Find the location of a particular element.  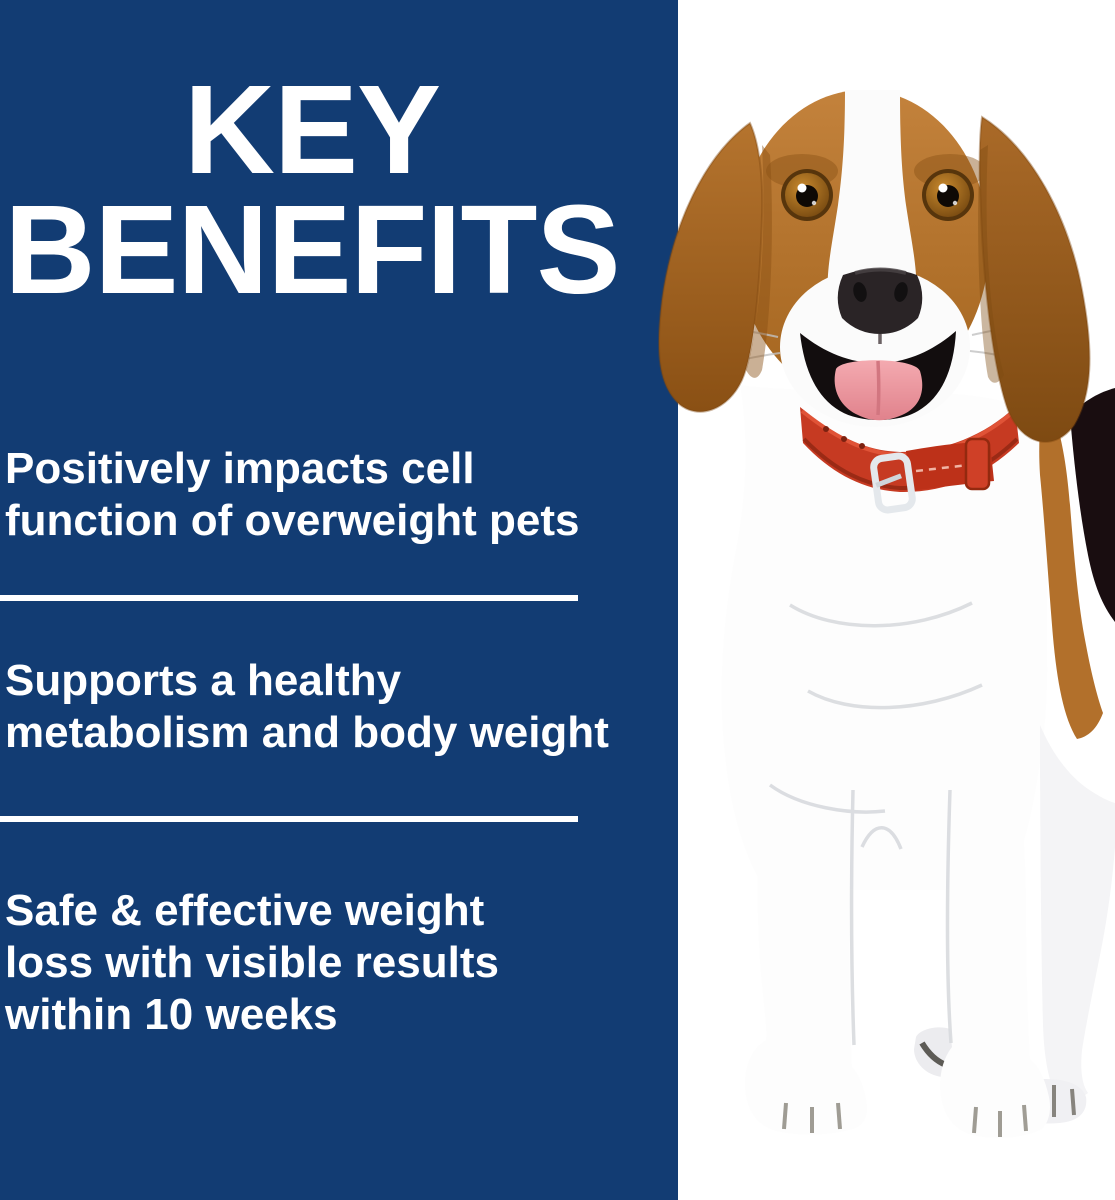

dog-tongue-crease is located at coordinates (878, 388).